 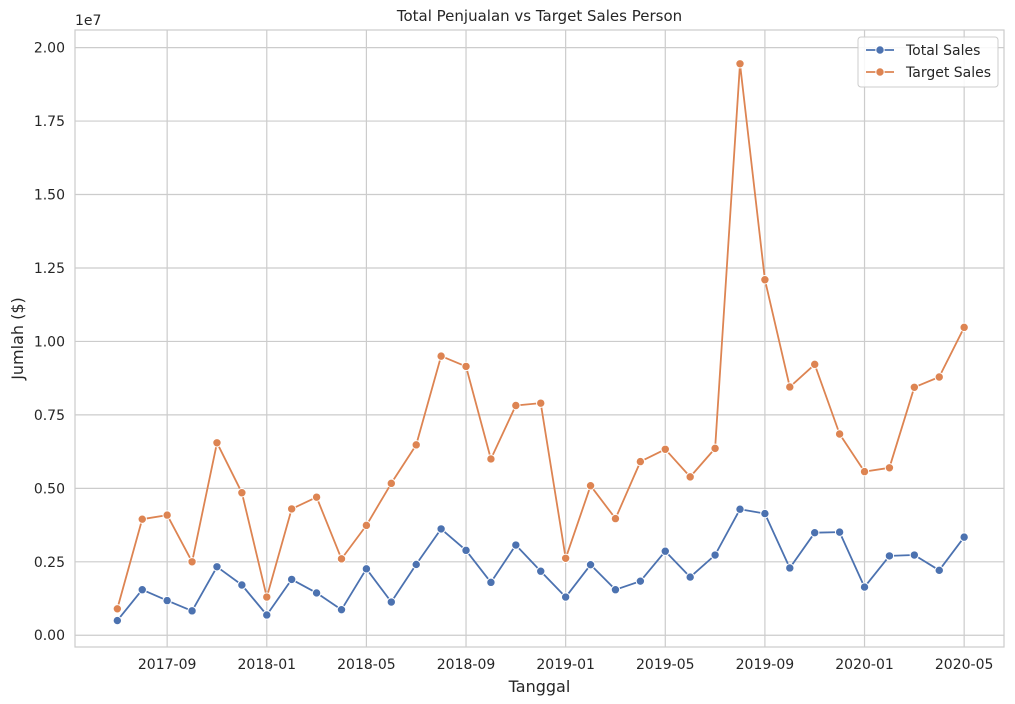 What do you see at coordinates (942, 51) in the screenshot?
I see `legend-label: Total Sales` at bounding box center [942, 51].